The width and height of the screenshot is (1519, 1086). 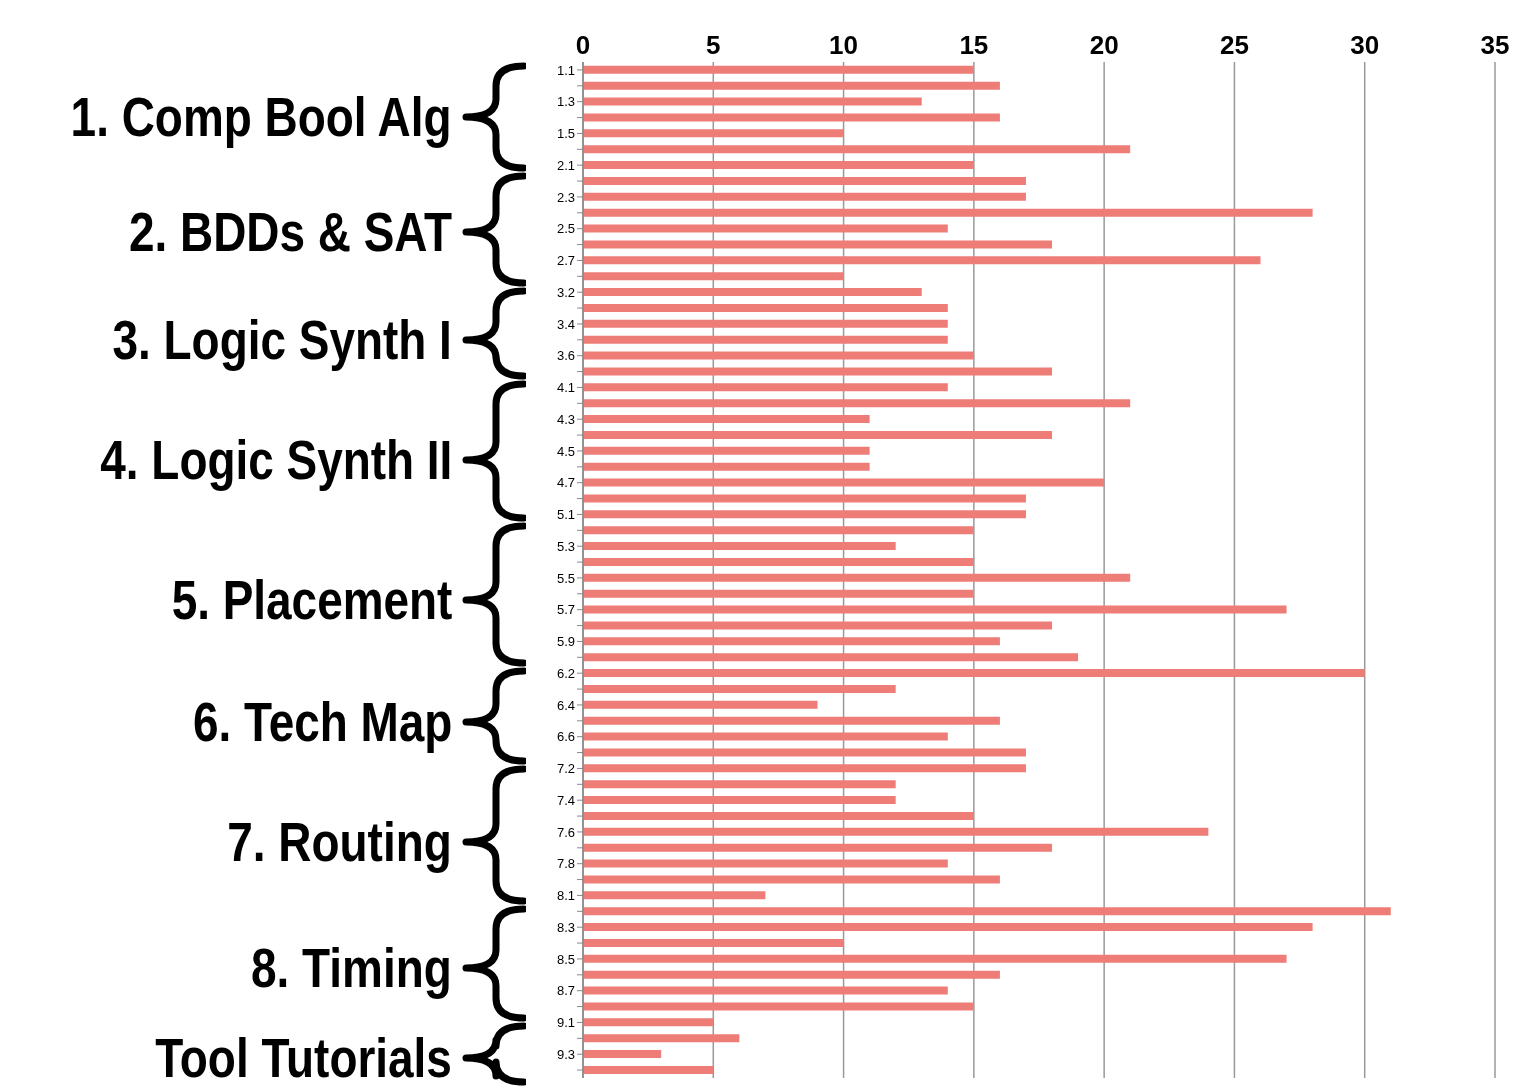 What do you see at coordinates (565, 991) in the screenshot?
I see `y-tick-label: 8.7` at bounding box center [565, 991].